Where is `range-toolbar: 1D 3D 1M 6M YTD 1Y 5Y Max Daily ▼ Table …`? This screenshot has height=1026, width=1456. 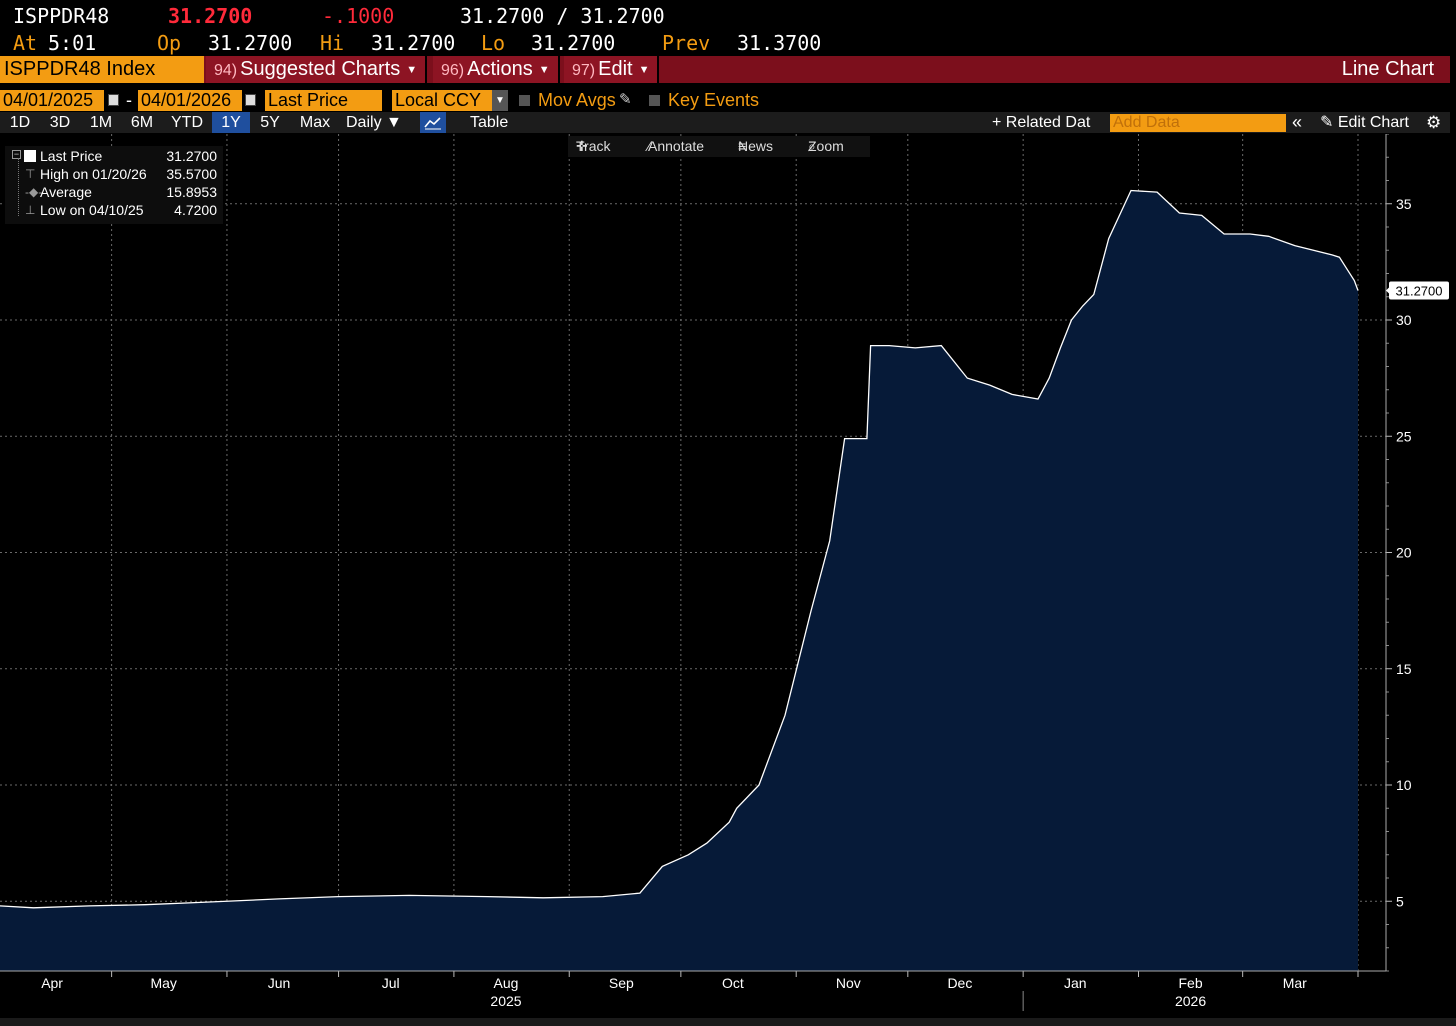 range-toolbar: 1D 3D 1M 6M YTD 1Y 5Y Max Daily ▼ Table … is located at coordinates (725, 122).